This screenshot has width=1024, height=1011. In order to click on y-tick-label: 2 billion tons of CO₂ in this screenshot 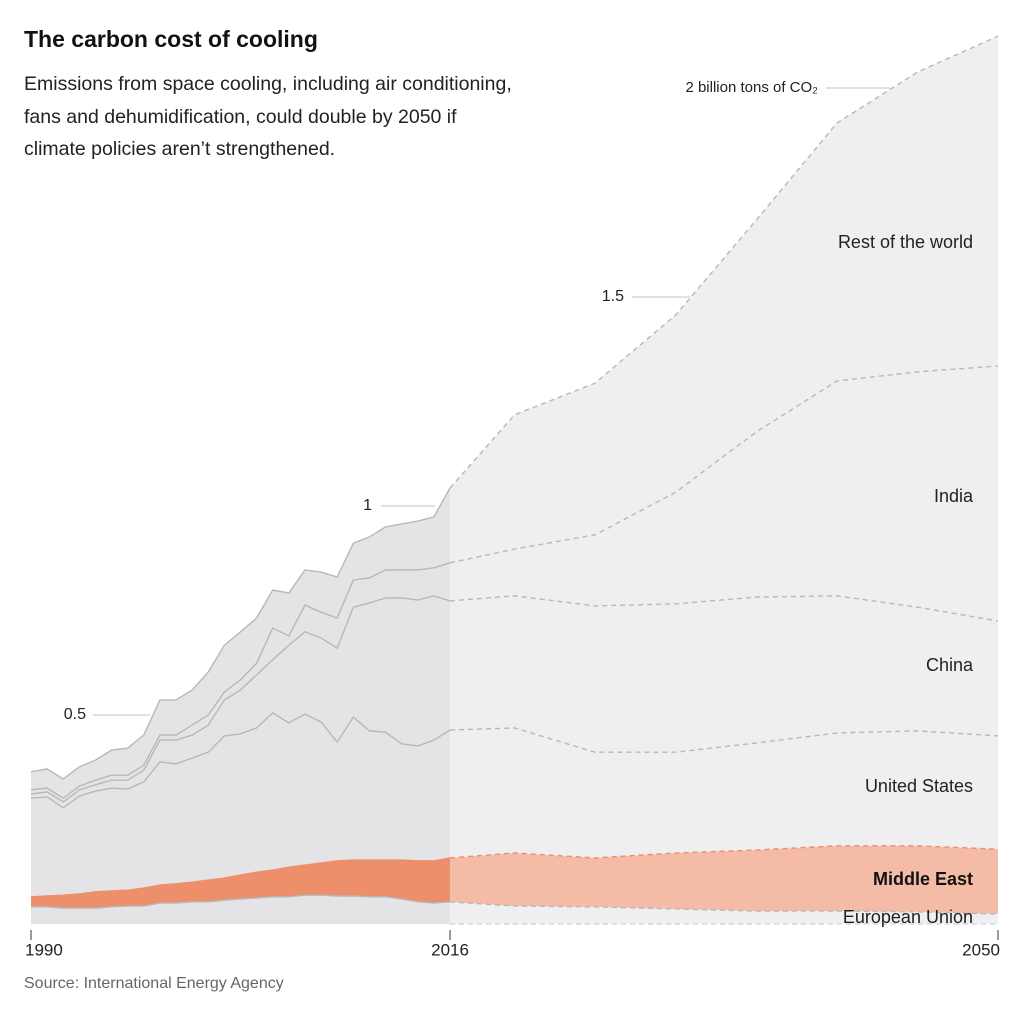, I will do `click(751, 87)`.